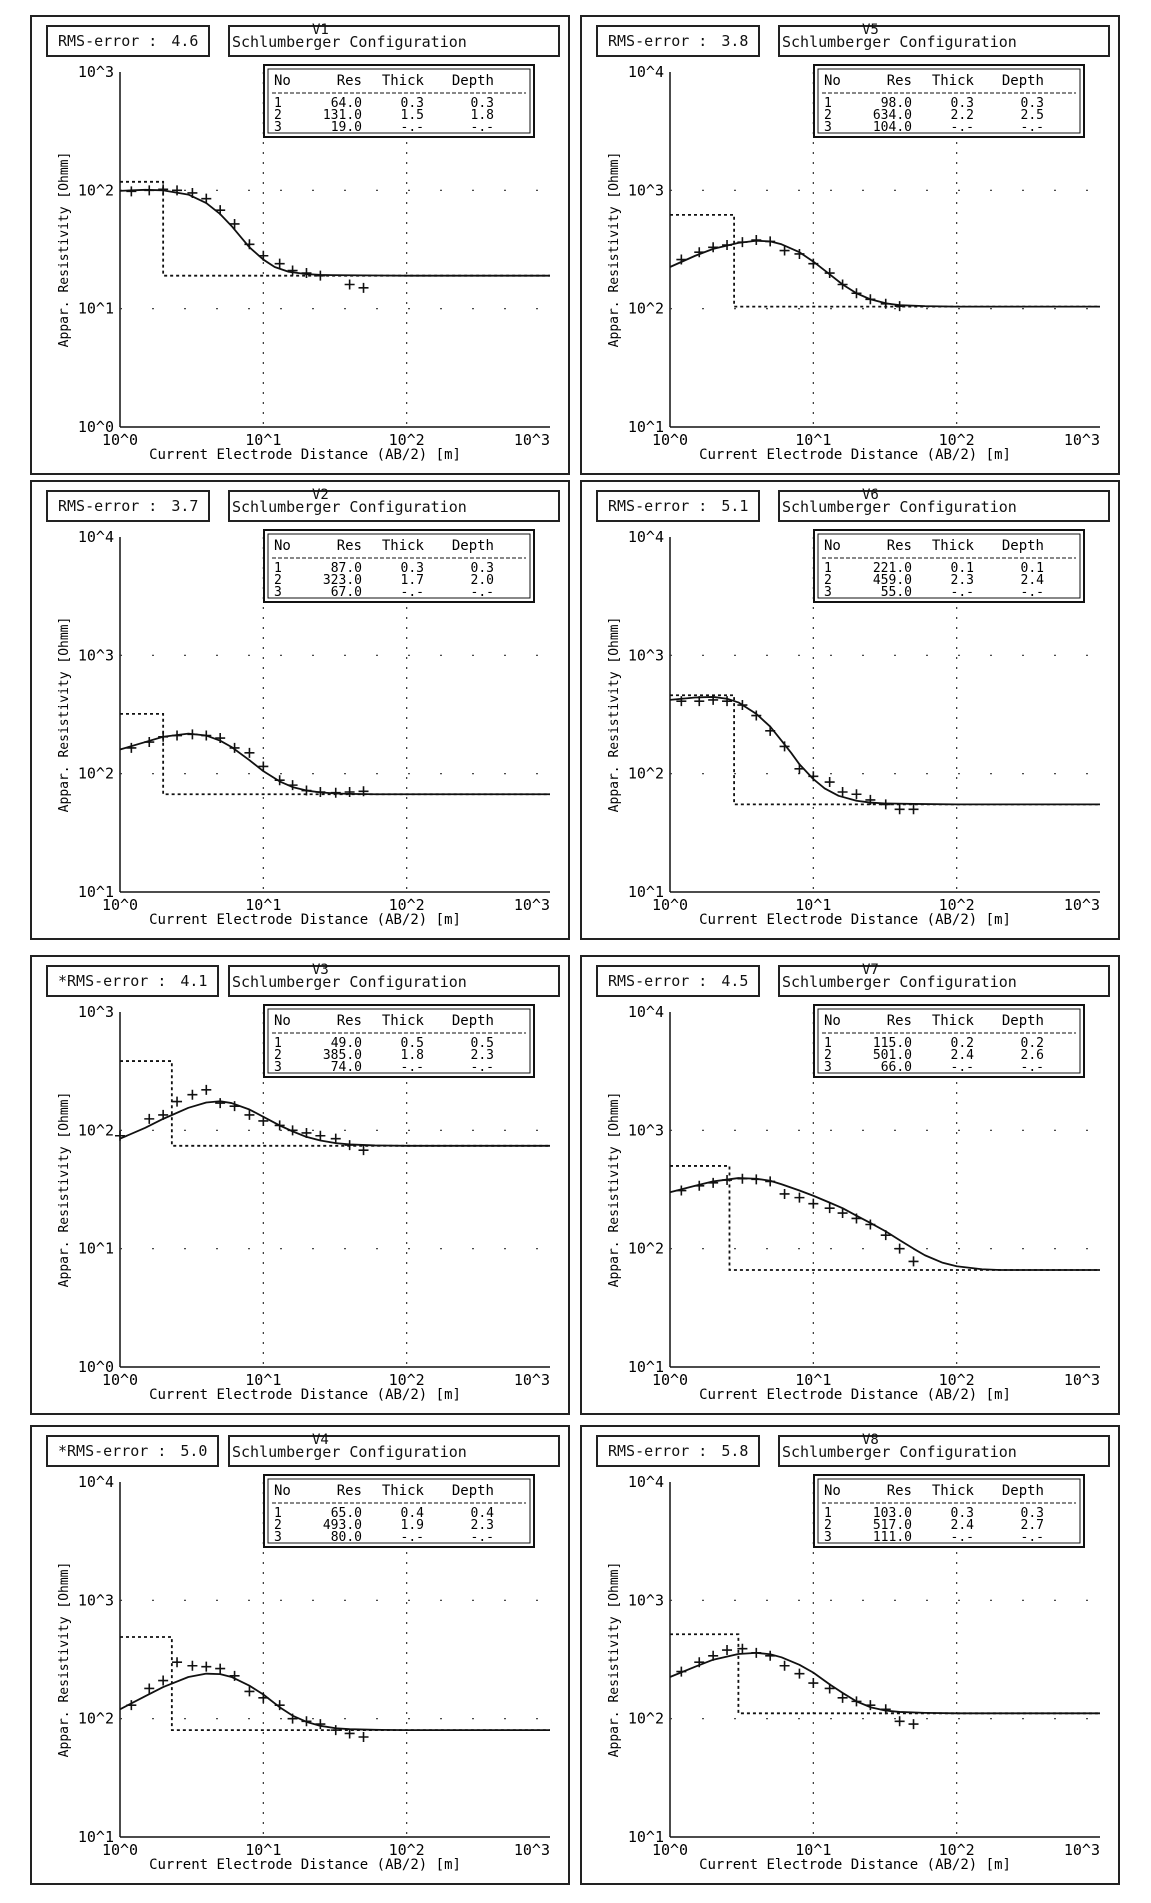  I want to click on x-tick-label: 10^2, so click(957, 1850).